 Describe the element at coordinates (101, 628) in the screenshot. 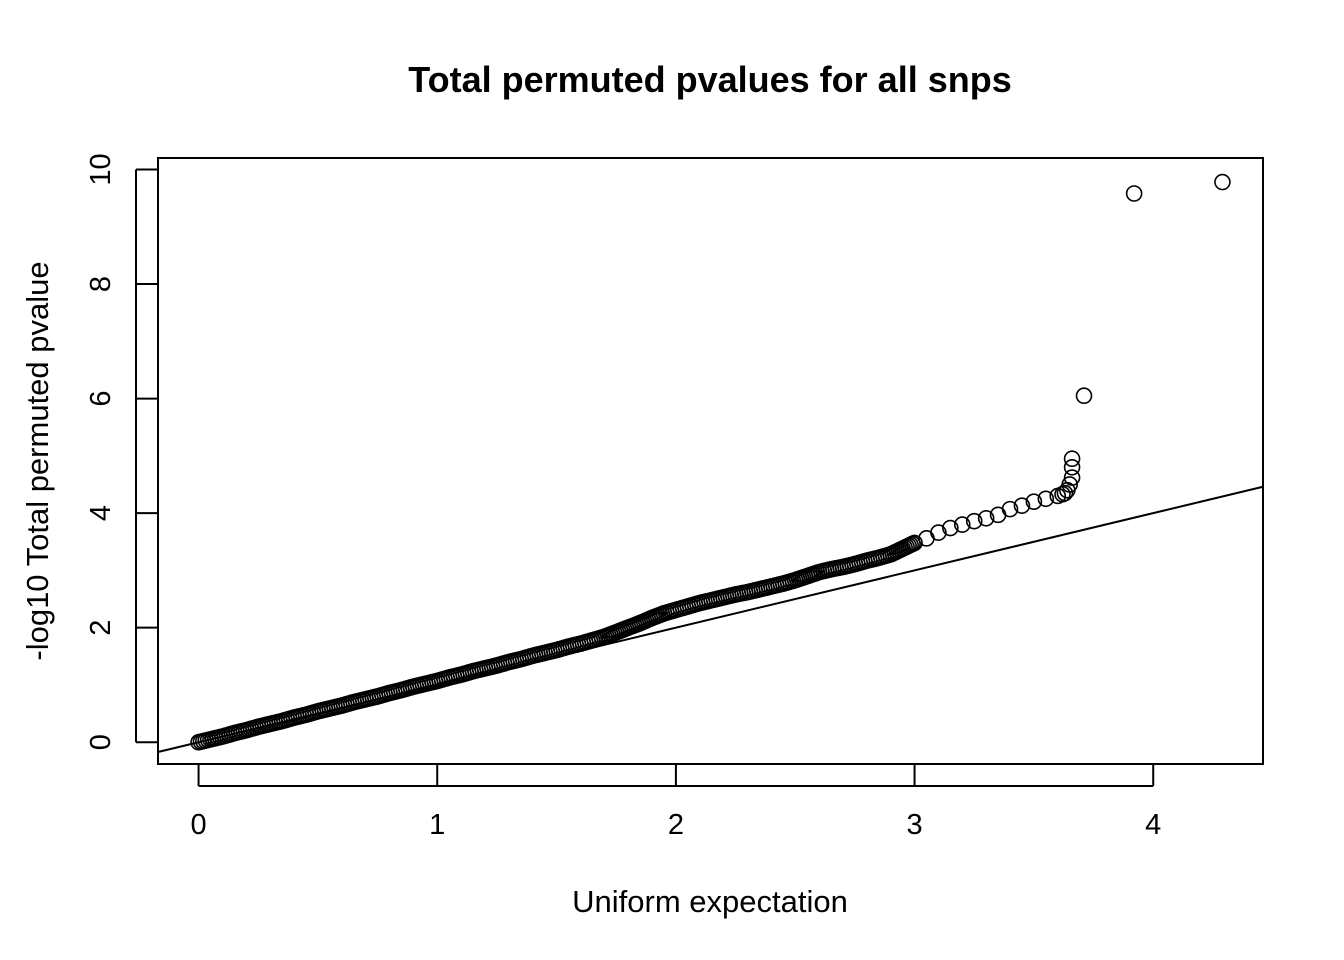

I see `y-tick-label: 2` at that location.